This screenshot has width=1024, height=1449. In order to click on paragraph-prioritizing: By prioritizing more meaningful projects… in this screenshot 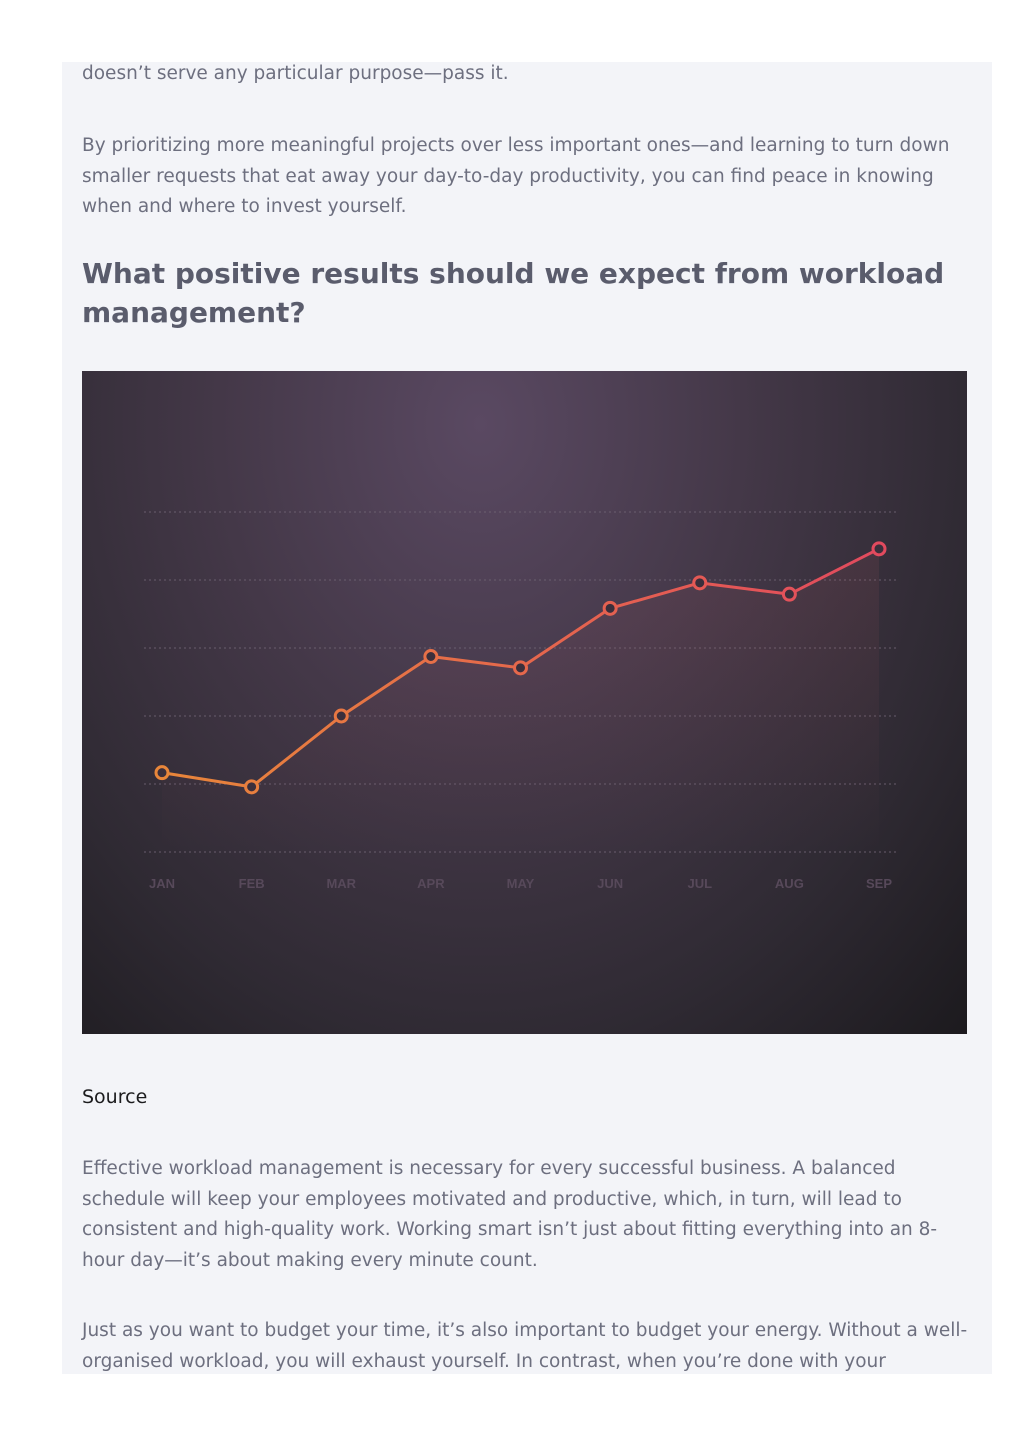, I will do `click(516, 176)`.